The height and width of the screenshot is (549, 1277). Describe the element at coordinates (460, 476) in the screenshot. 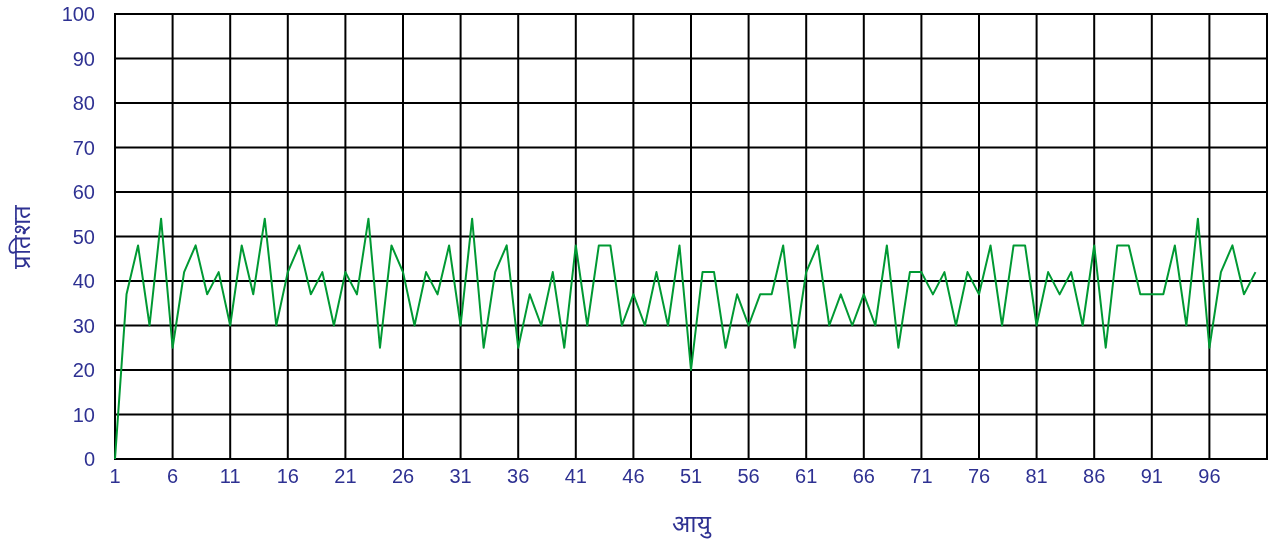

I see `x-tick-label: 31` at that location.